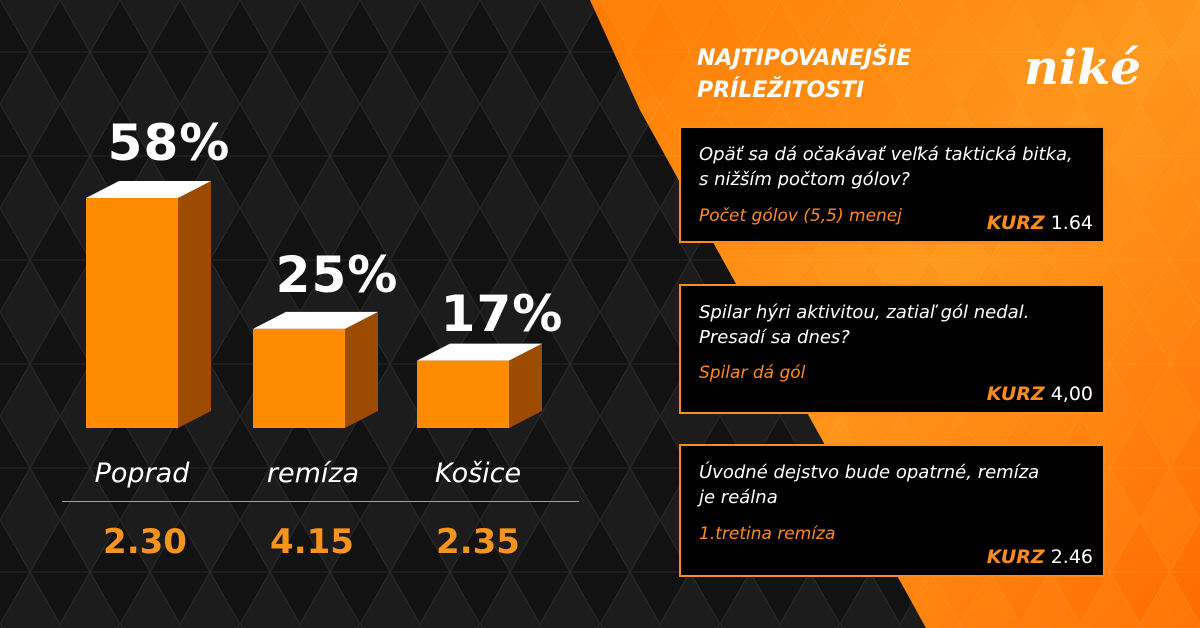  I want to click on divider, so click(320, 501).